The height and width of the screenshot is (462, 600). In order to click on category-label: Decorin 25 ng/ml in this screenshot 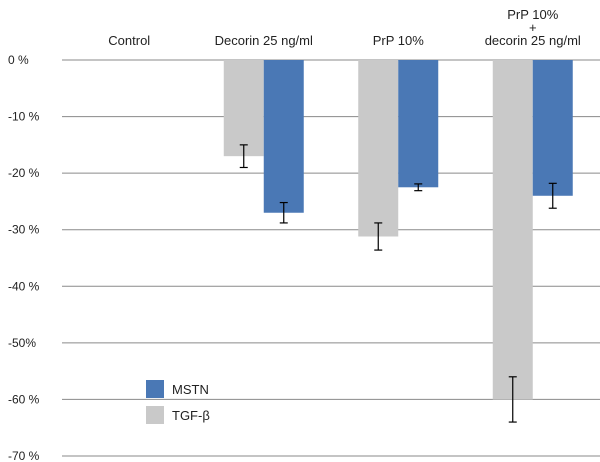, I will do `click(264, 40)`.